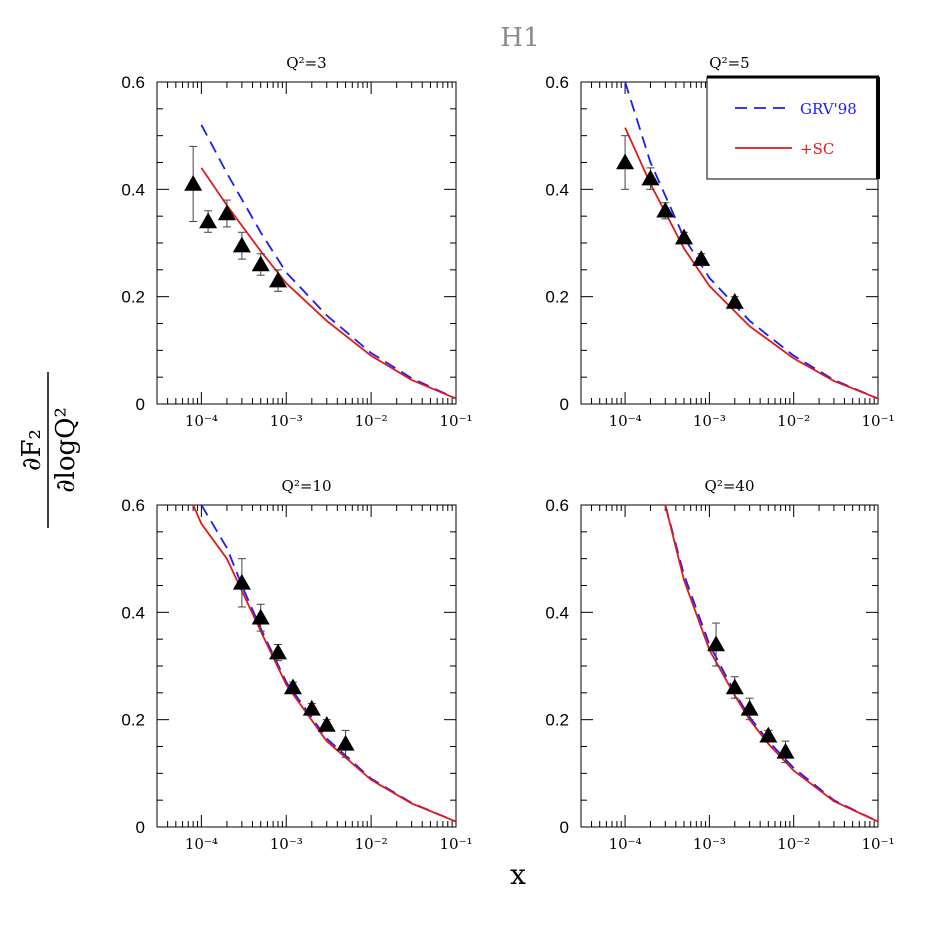 Image resolution: width=926 pixels, height=926 pixels. Describe the element at coordinates (817, 149) in the screenshot. I see `legend-label-sc: +SC` at that location.